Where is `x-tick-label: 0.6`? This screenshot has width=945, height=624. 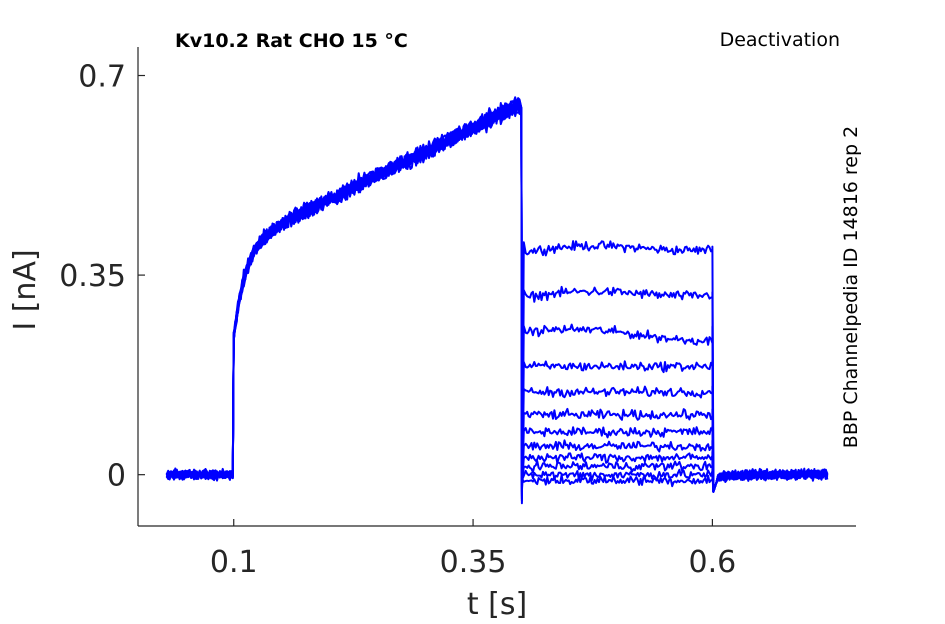
x-tick-label: 0.6 is located at coordinates (713, 562).